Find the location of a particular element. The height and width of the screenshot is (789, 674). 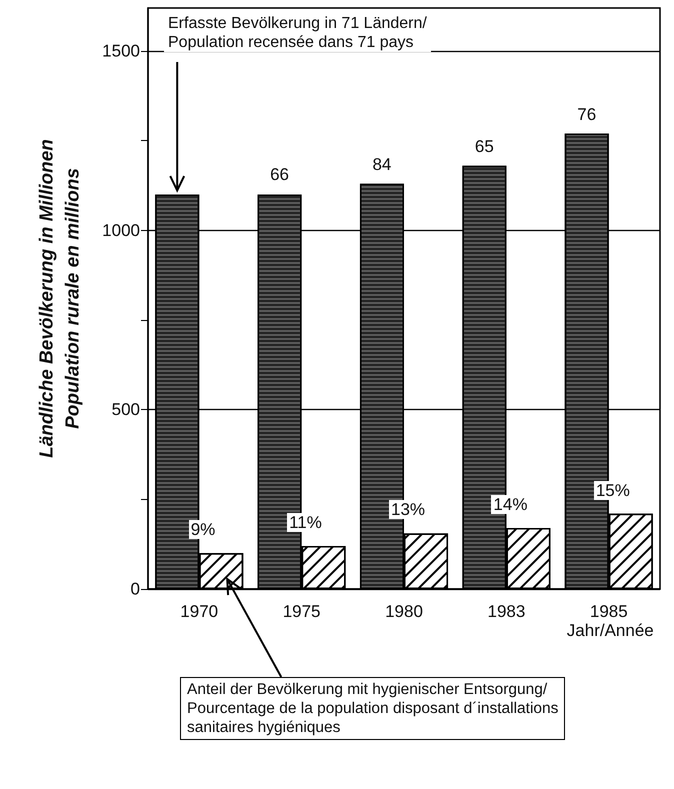

annotation: Erfasste Bevölkerung in 71 Ländern/ Population recensée dans 71 pays is located at coordinates (297, 33).